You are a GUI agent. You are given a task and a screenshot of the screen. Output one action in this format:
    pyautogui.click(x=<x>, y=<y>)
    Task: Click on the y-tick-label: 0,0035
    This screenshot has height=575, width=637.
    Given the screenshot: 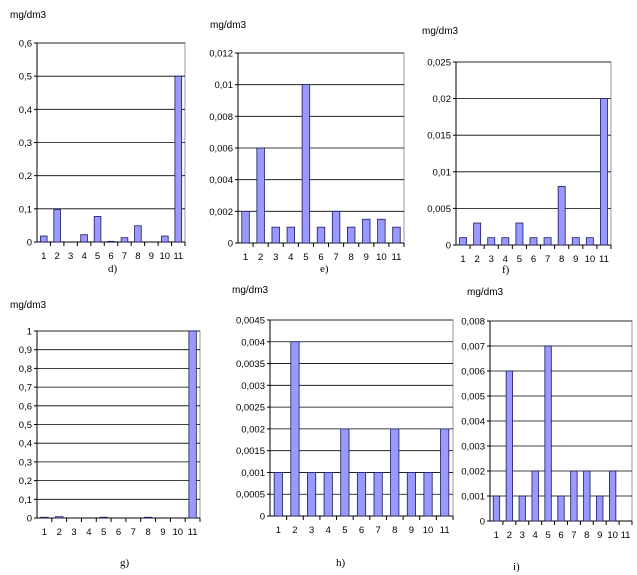 What is the action you would take?
    pyautogui.click(x=250, y=364)
    